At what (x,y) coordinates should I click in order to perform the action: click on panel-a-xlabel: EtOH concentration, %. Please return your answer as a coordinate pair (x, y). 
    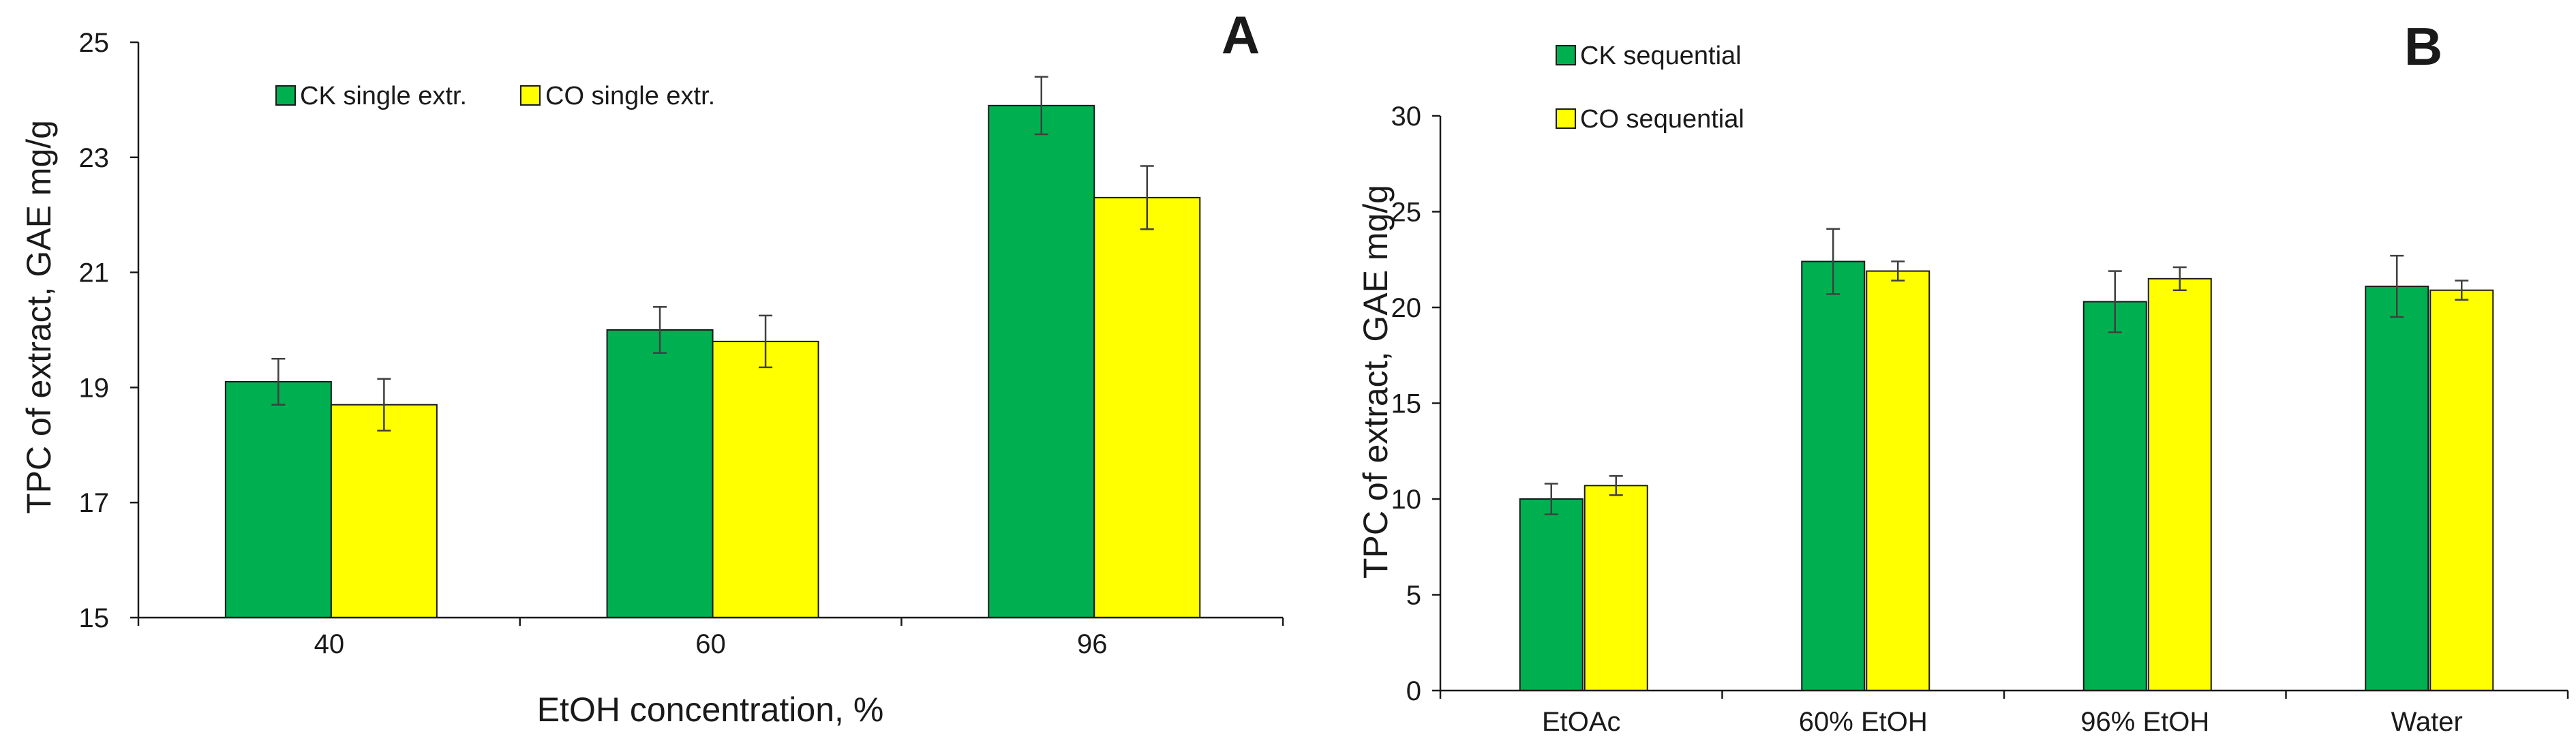
    Looking at the image, I should click on (710, 710).